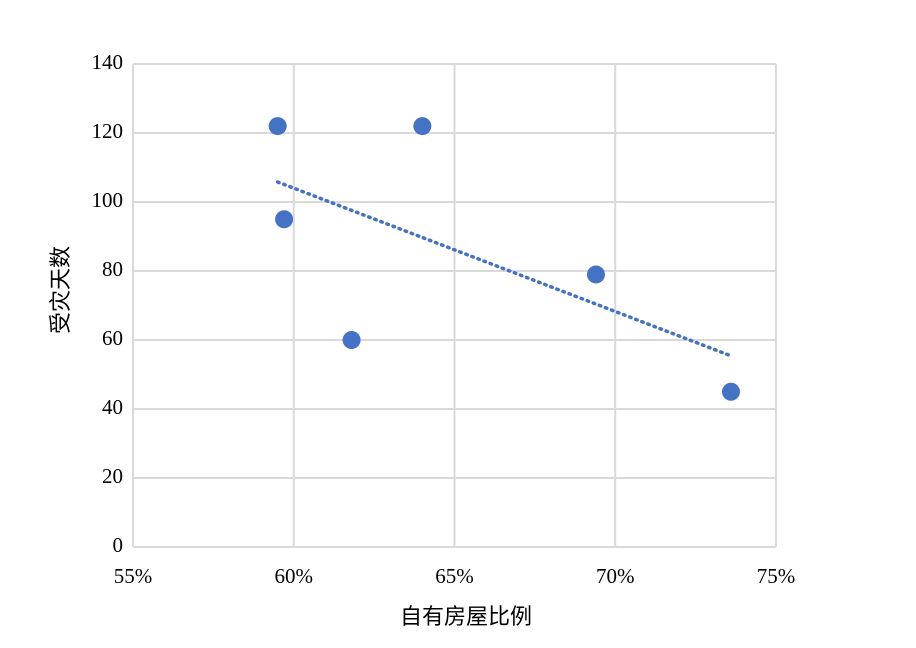  I want to click on y-tick-label: 0, so click(118, 545).